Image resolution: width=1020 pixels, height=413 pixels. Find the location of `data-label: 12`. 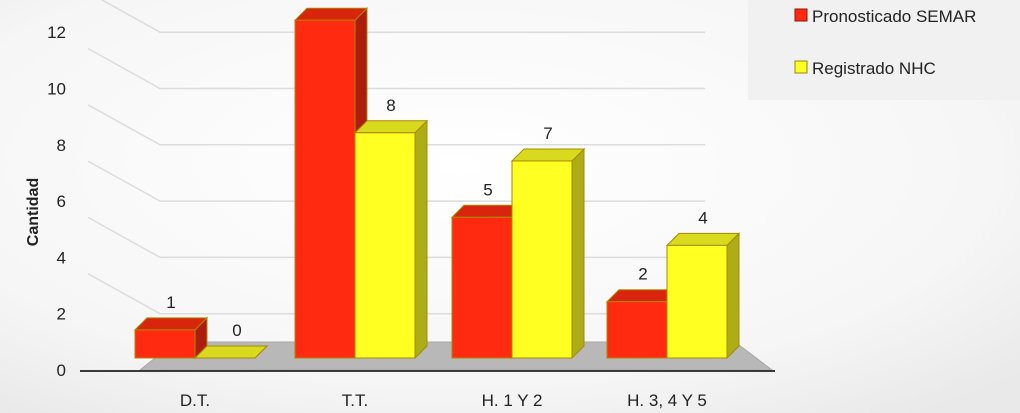

data-label: 12 is located at coordinates (331, 1).